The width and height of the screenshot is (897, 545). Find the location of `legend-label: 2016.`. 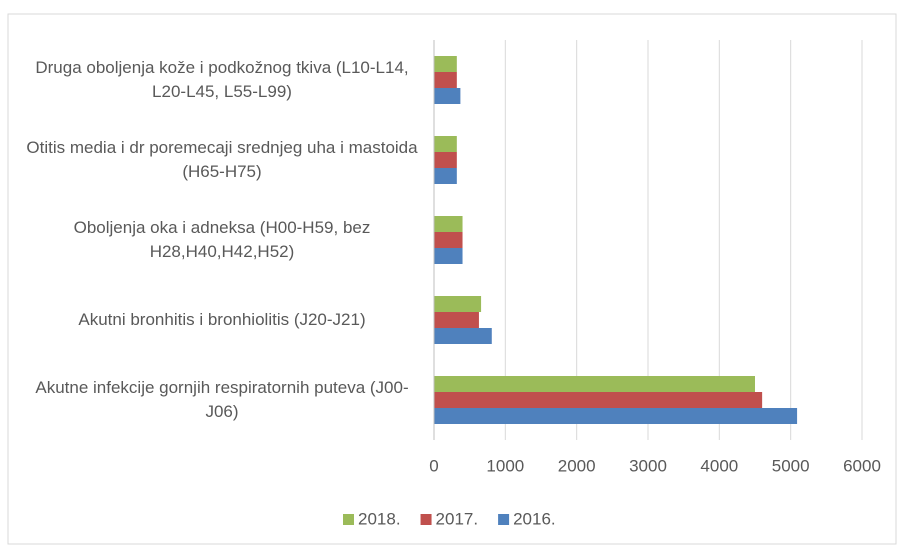

legend-label: 2016. is located at coordinates (534, 518).